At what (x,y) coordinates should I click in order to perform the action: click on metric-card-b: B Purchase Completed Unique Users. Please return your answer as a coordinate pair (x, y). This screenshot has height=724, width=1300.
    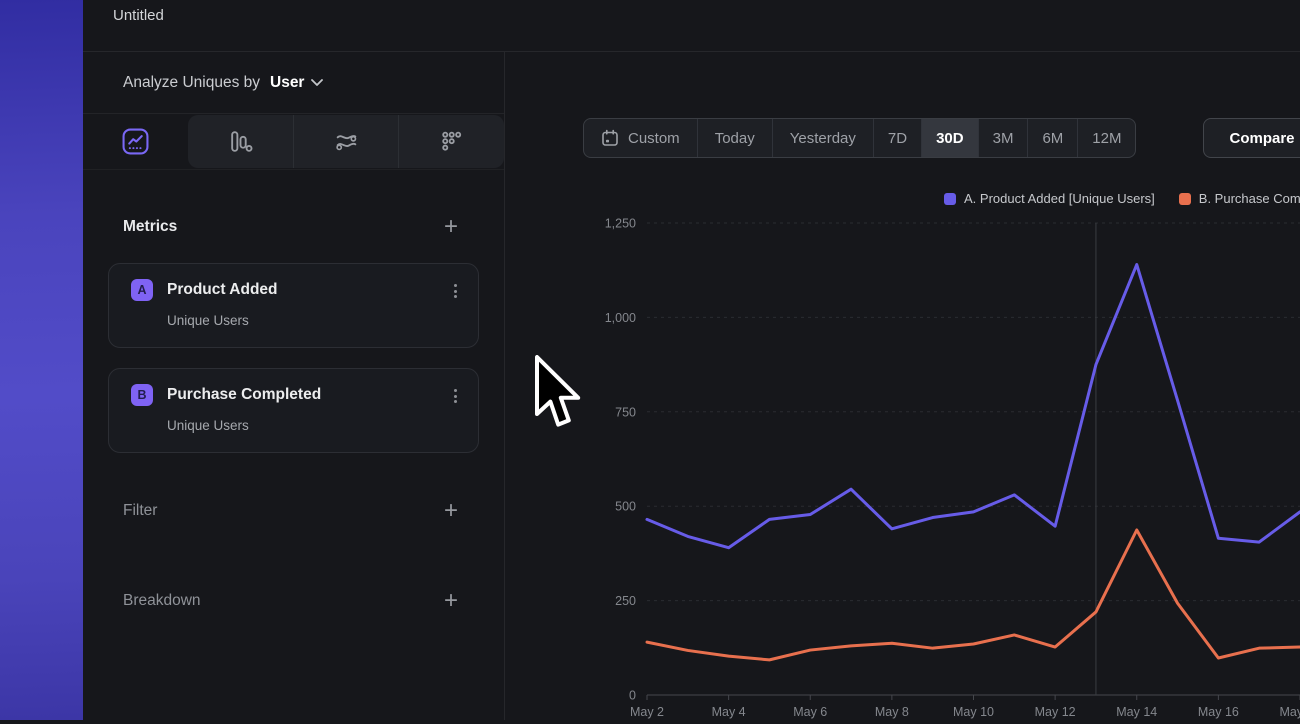
    Looking at the image, I should click on (293, 410).